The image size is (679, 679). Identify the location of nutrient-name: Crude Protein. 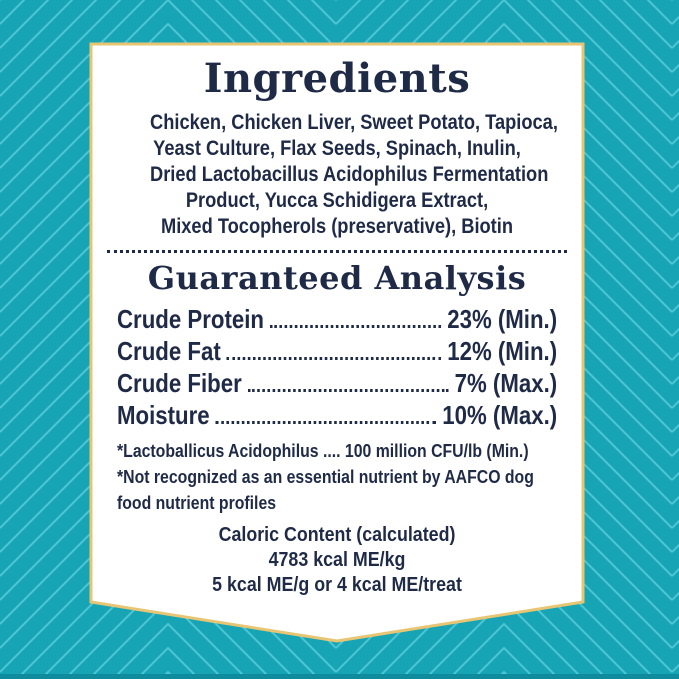
(190, 319).